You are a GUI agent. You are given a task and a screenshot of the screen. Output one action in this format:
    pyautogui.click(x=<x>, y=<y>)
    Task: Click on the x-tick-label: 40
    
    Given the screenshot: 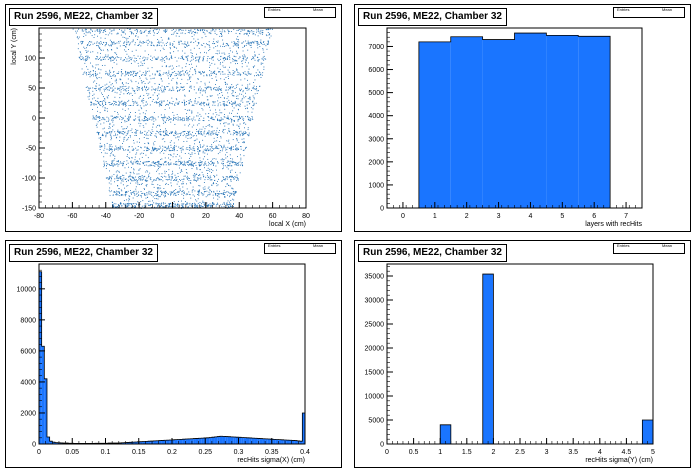 What is the action you would take?
    pyautogui.click(x=239, y=216)
    